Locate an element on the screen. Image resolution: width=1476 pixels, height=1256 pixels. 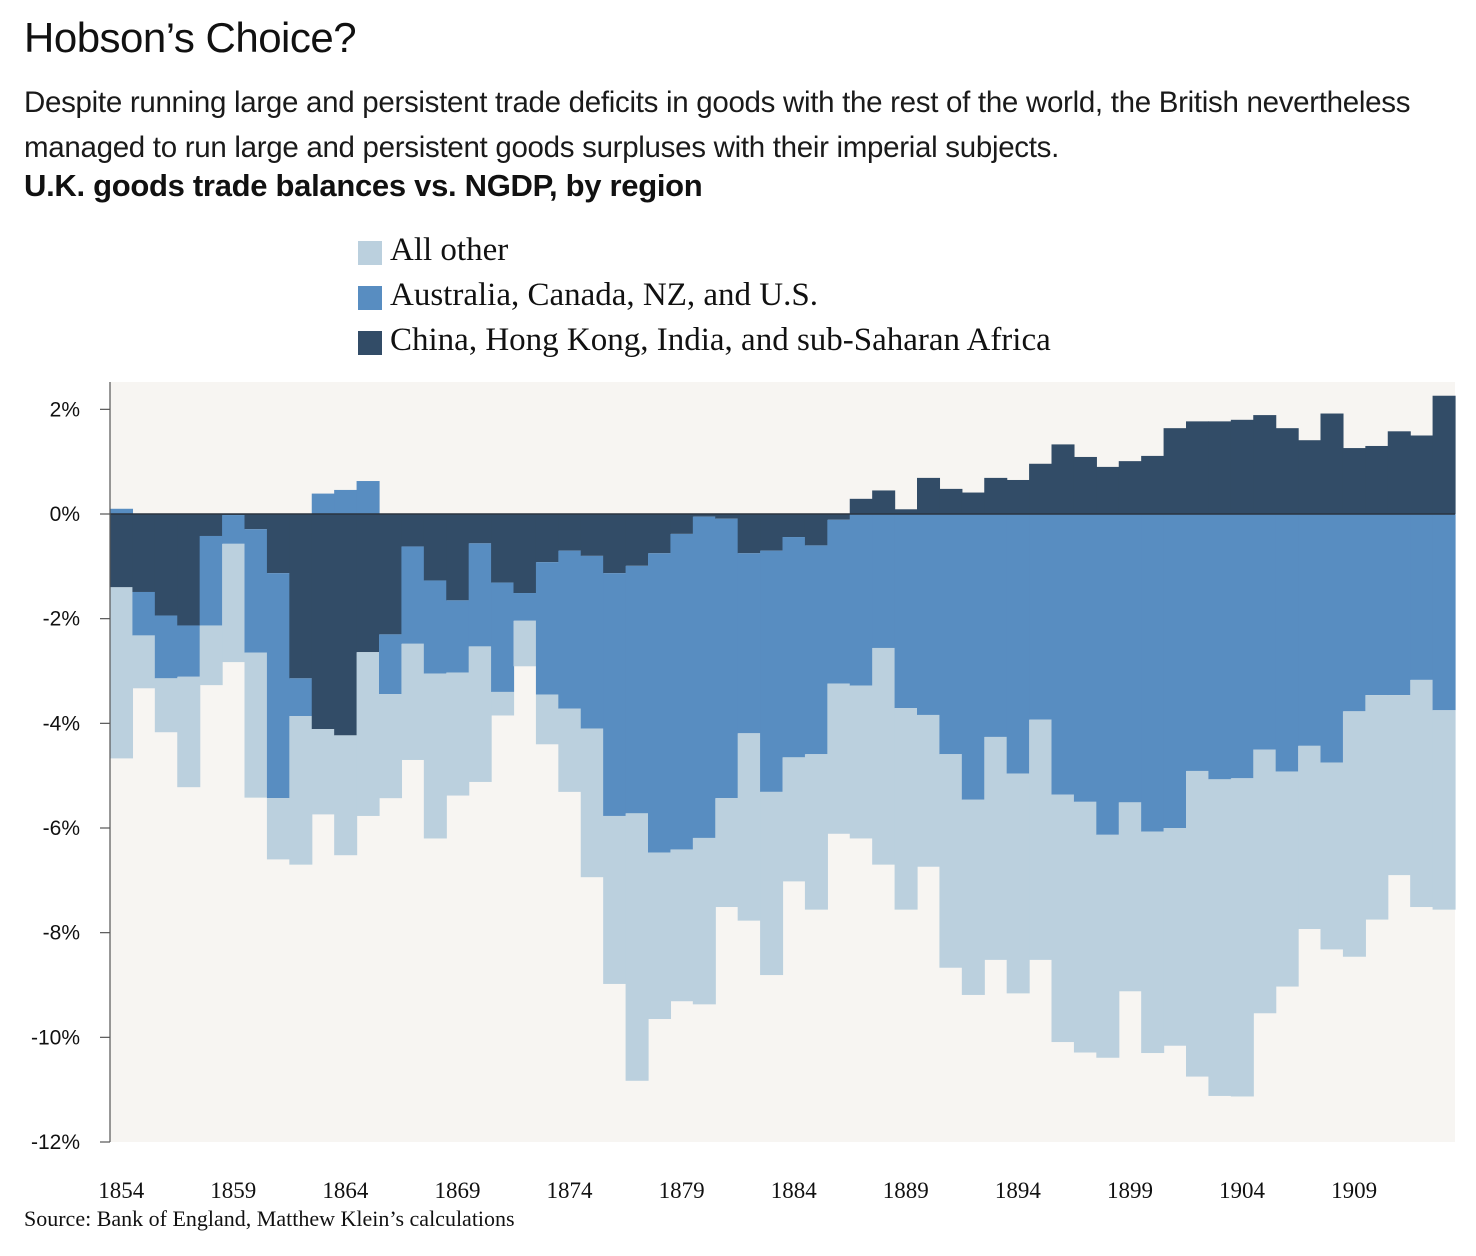
bar-all-other-1911 is located at coordinates (1399, 785).